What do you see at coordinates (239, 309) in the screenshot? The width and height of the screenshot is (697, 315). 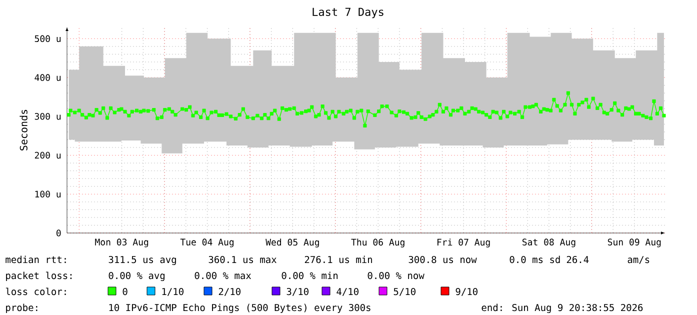 I see `text: 10 IPv6-ICMP Echo Pings (500 Bytes) every 300s` at bounding box center [239, 309].